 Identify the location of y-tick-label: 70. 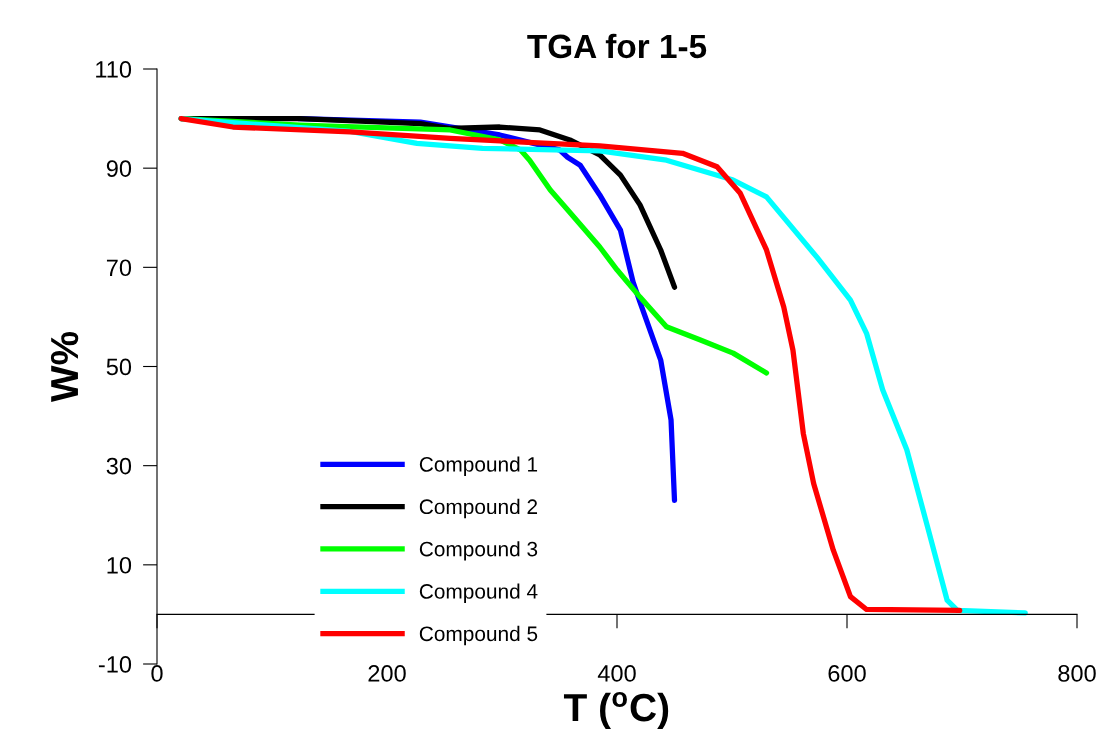
(119, 268).